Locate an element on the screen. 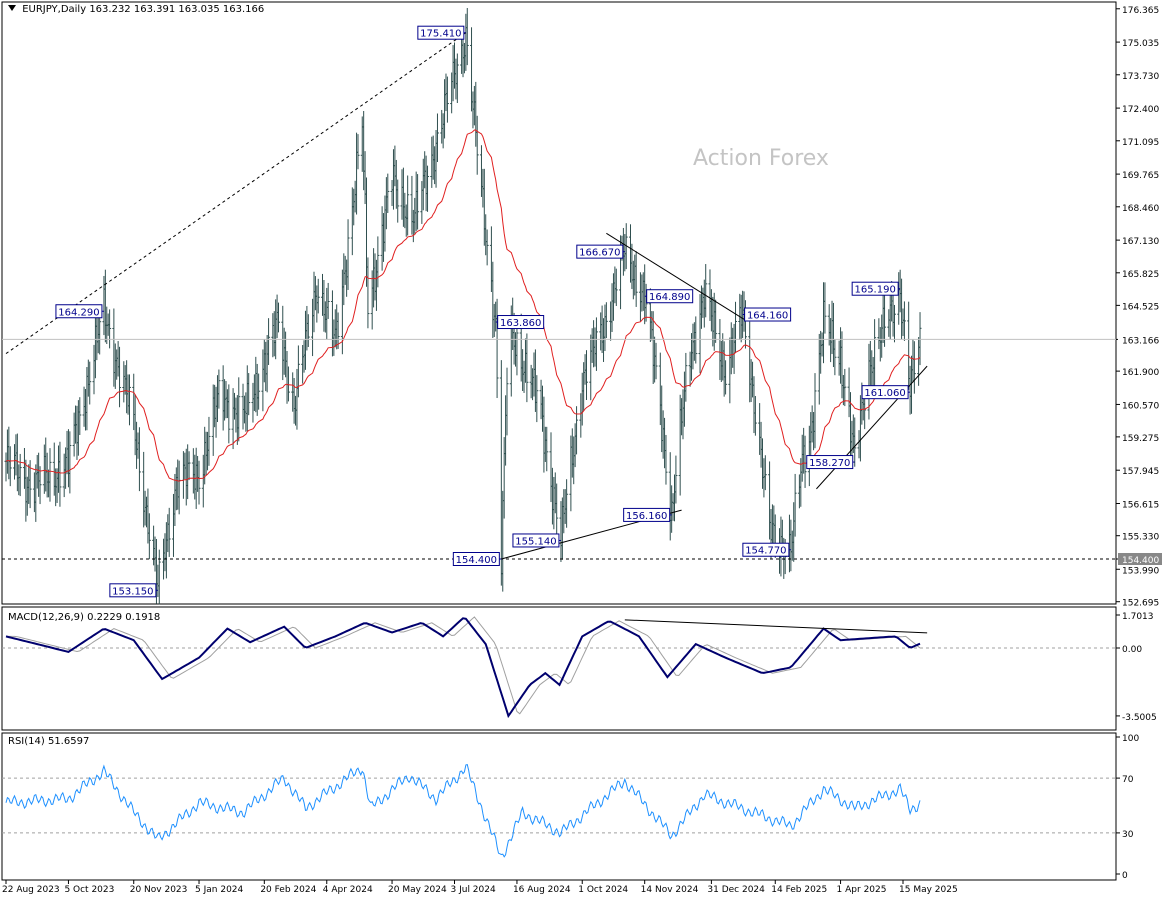 This screenshot has height=904, width=1163. macd-trendline is located at coordinates (776, 626).